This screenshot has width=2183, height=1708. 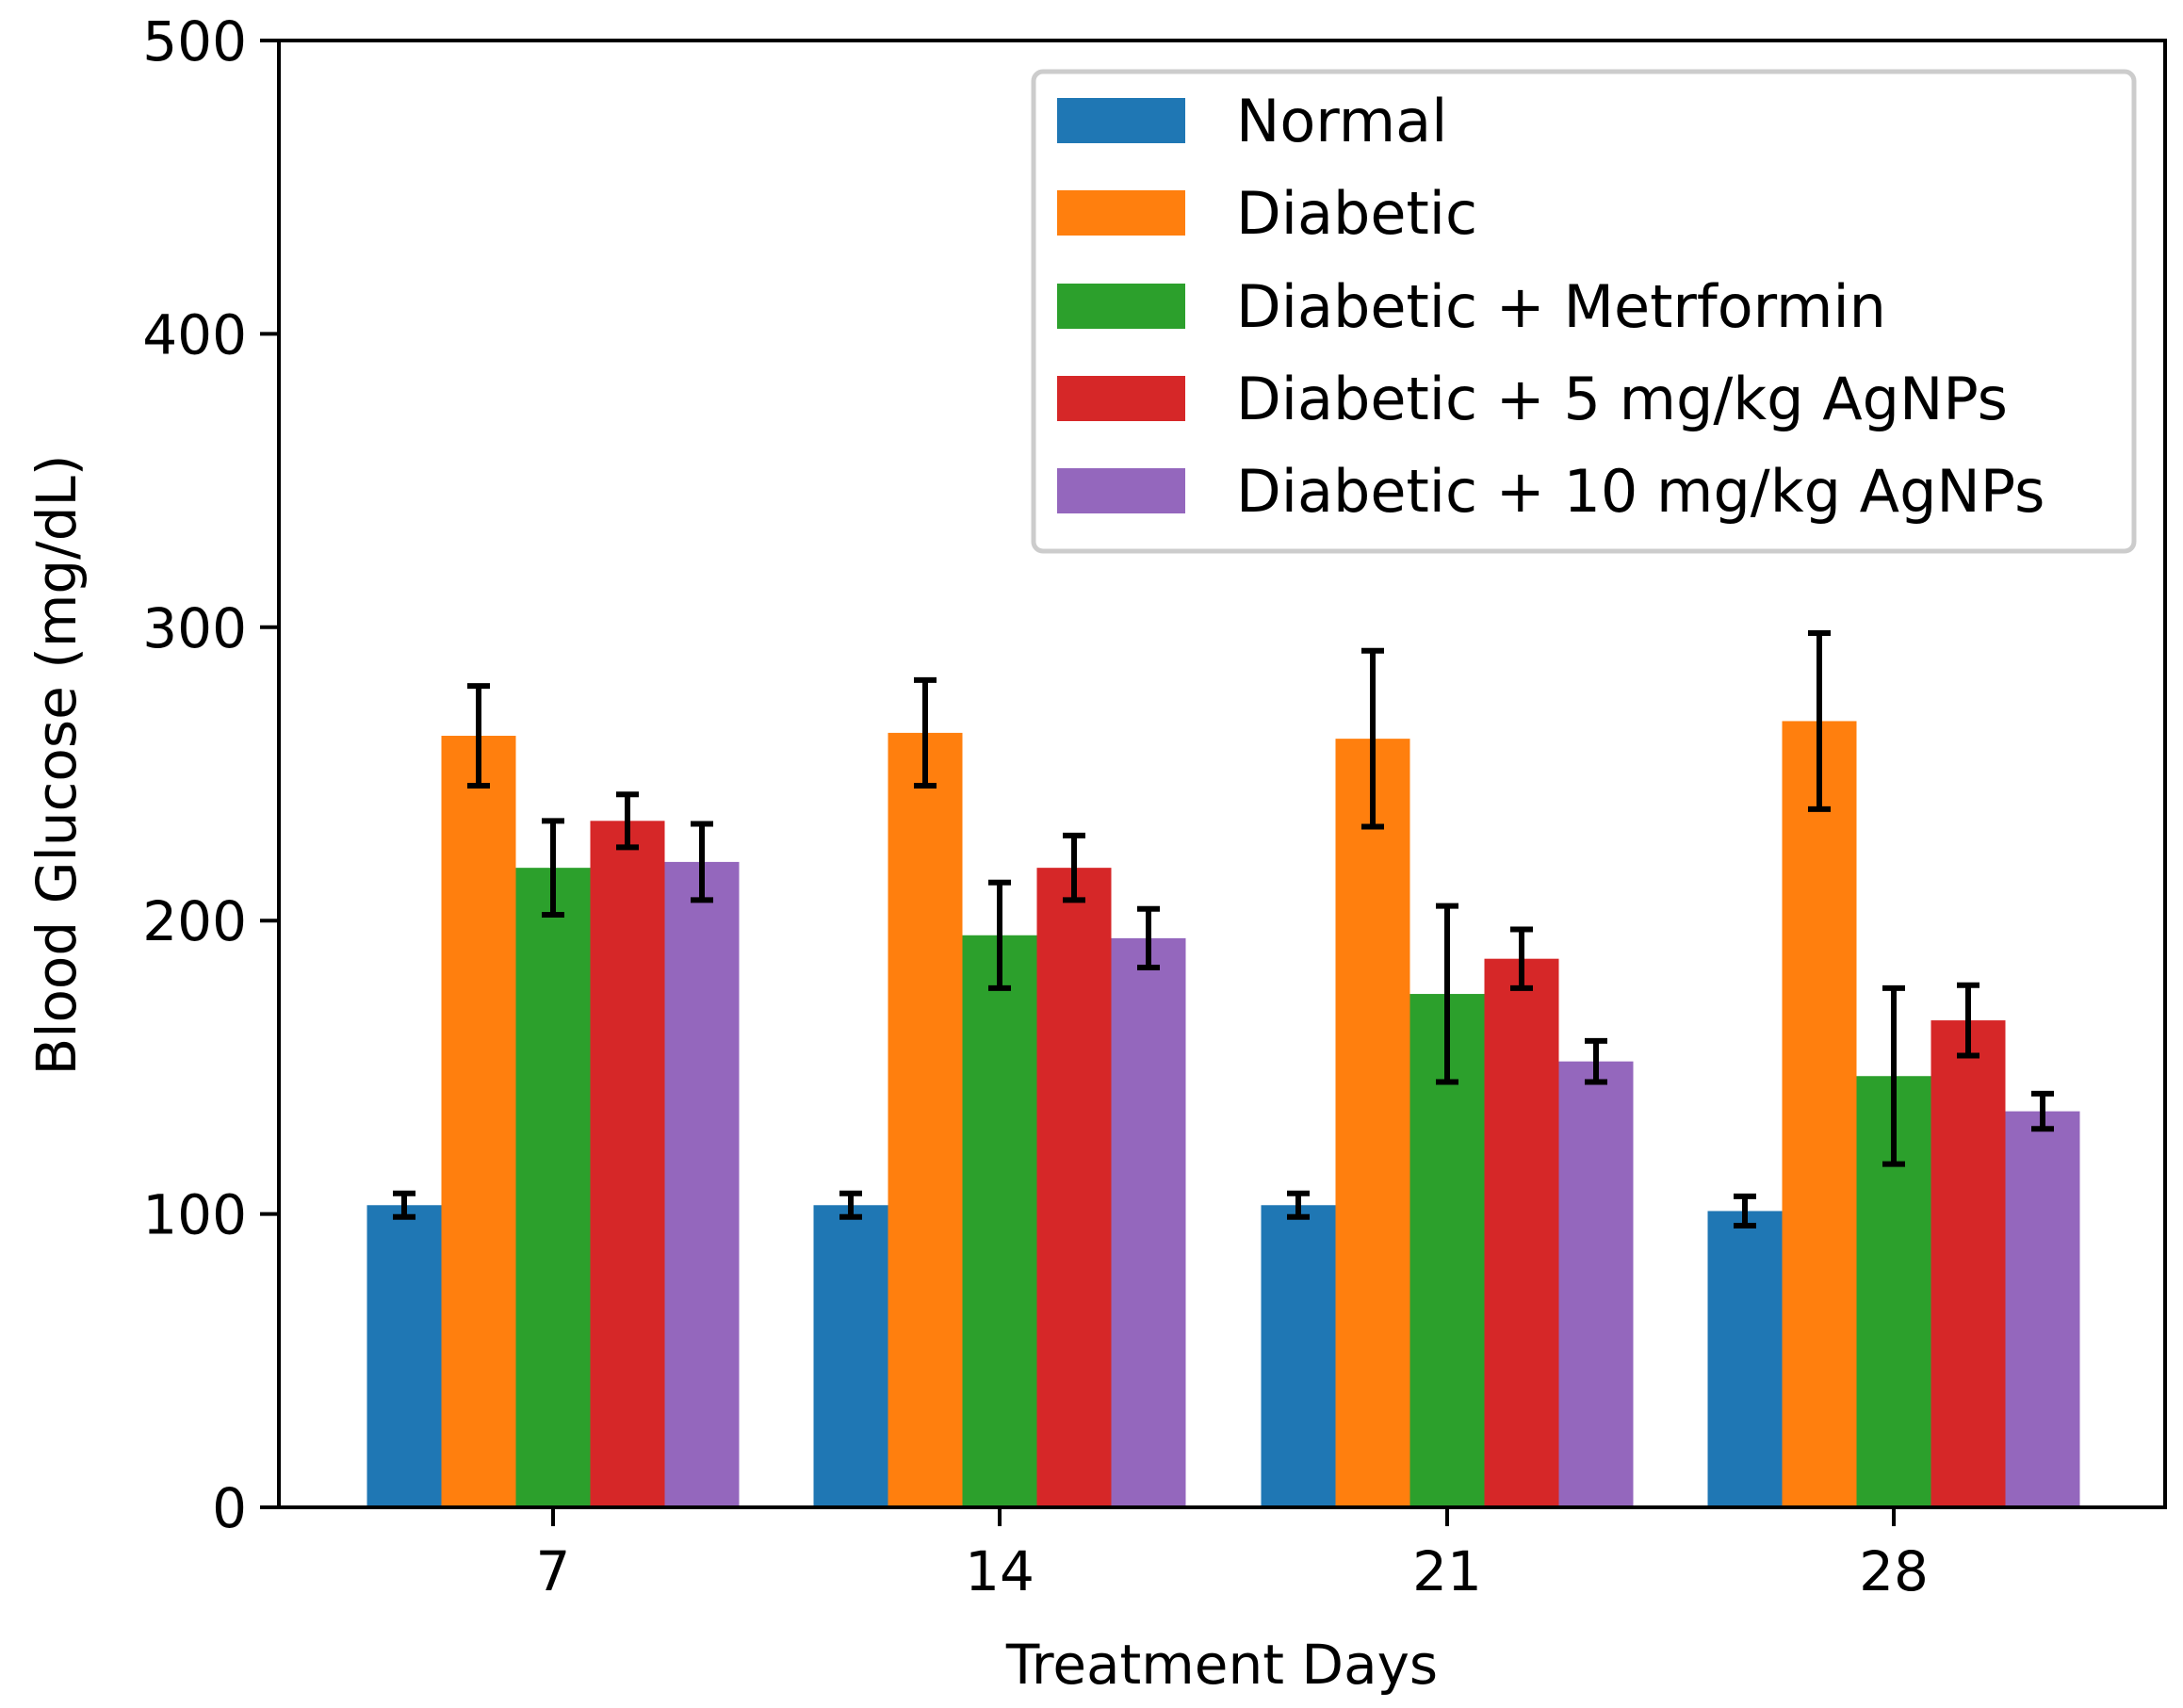 I want to click on y-axis-label: Blood Glucose (mg/dL), so click(x=56, y=765).